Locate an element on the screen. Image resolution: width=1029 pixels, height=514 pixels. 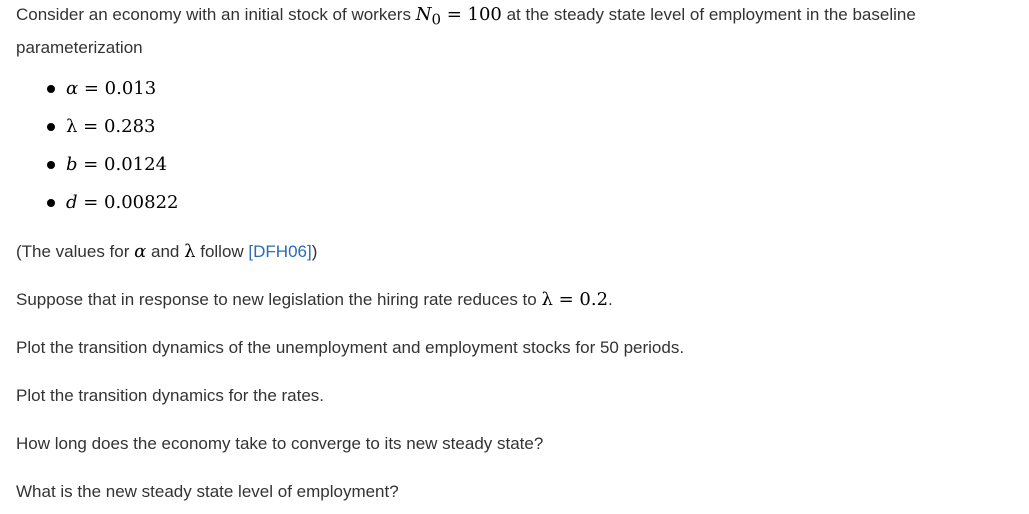
new-lambda-symbol: λ is located at coordinates (547, 299).